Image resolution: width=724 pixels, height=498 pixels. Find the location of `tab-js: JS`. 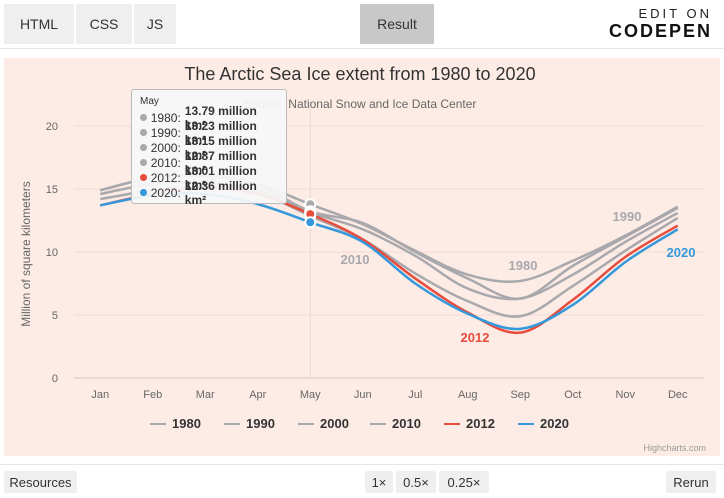

tab-js: JS is located at coordinates (155, 24).